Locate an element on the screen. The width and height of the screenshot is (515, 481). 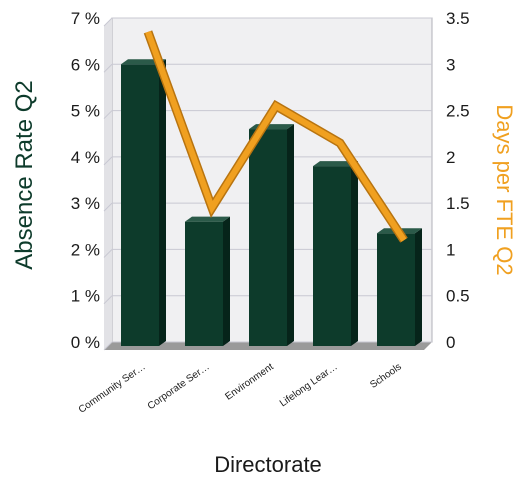
right-axis-ticks: 0 0.5 1 1.5 2 2.5 3 3.5 is located at coordinates (458, 180).